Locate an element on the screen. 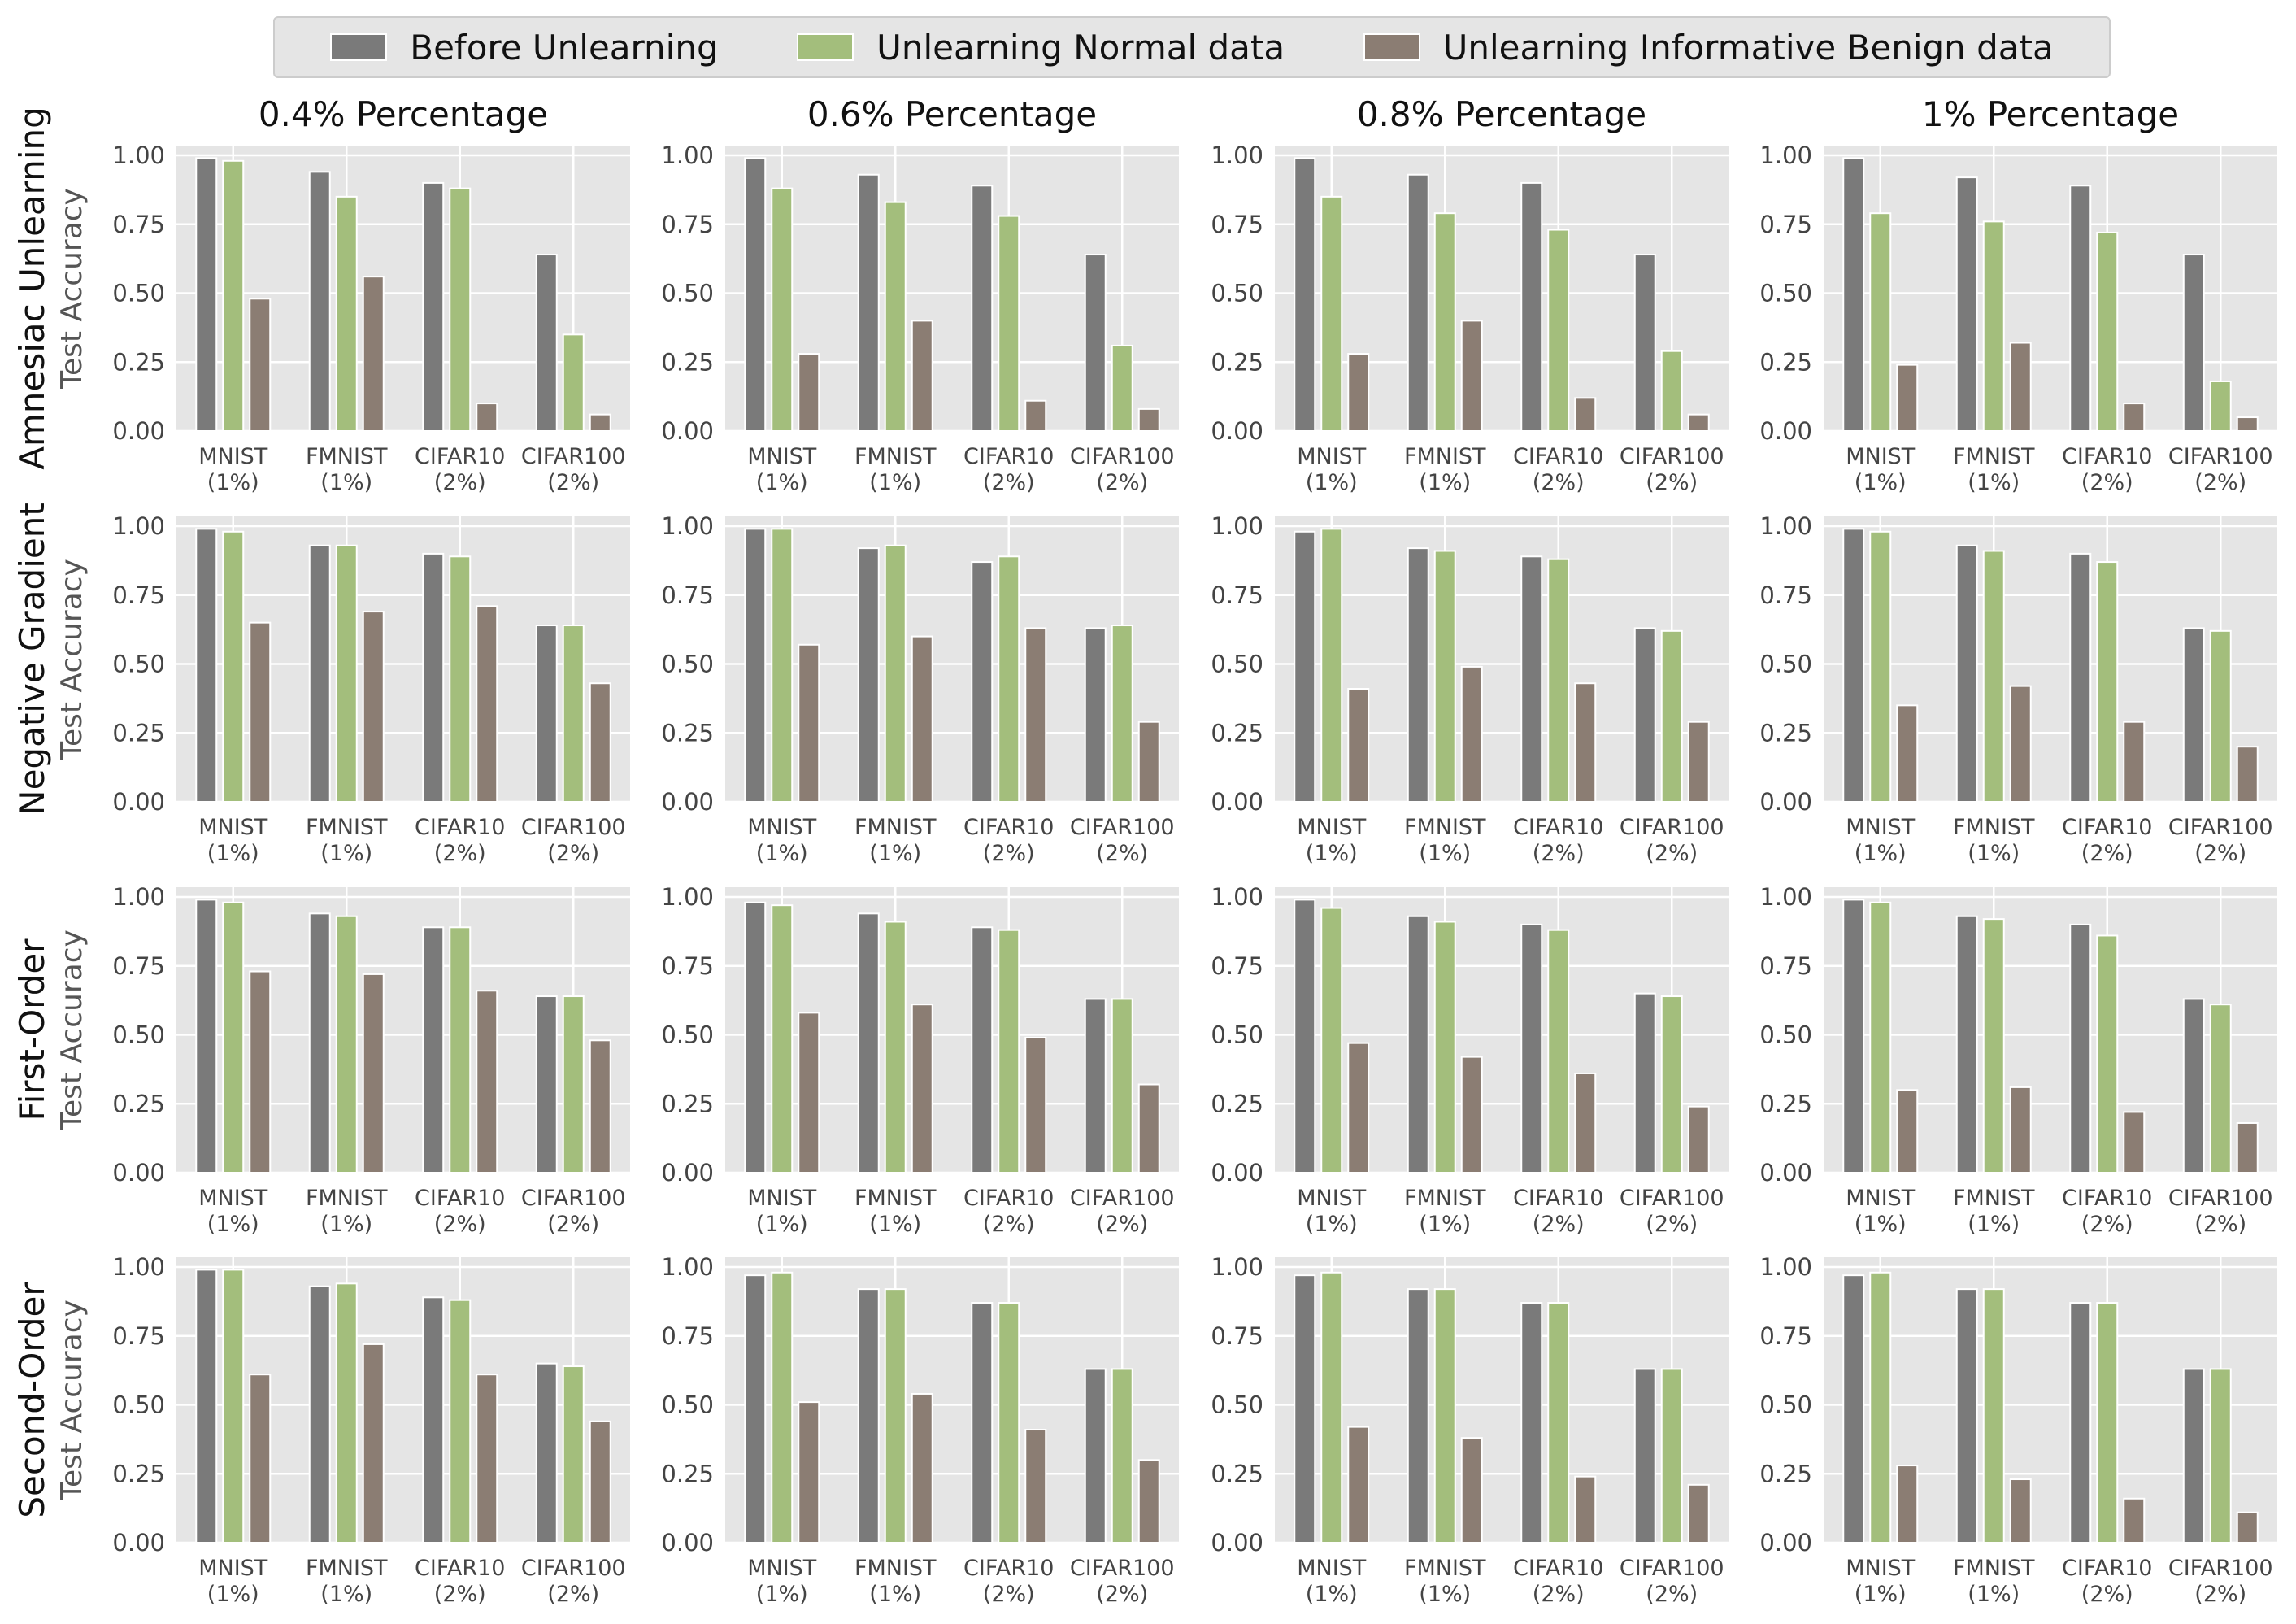 Image resolution: width=2296 pixels, height=1624 pixels. bar-r3-c1-s1-k2 is located at coordinates (1009, 1422).